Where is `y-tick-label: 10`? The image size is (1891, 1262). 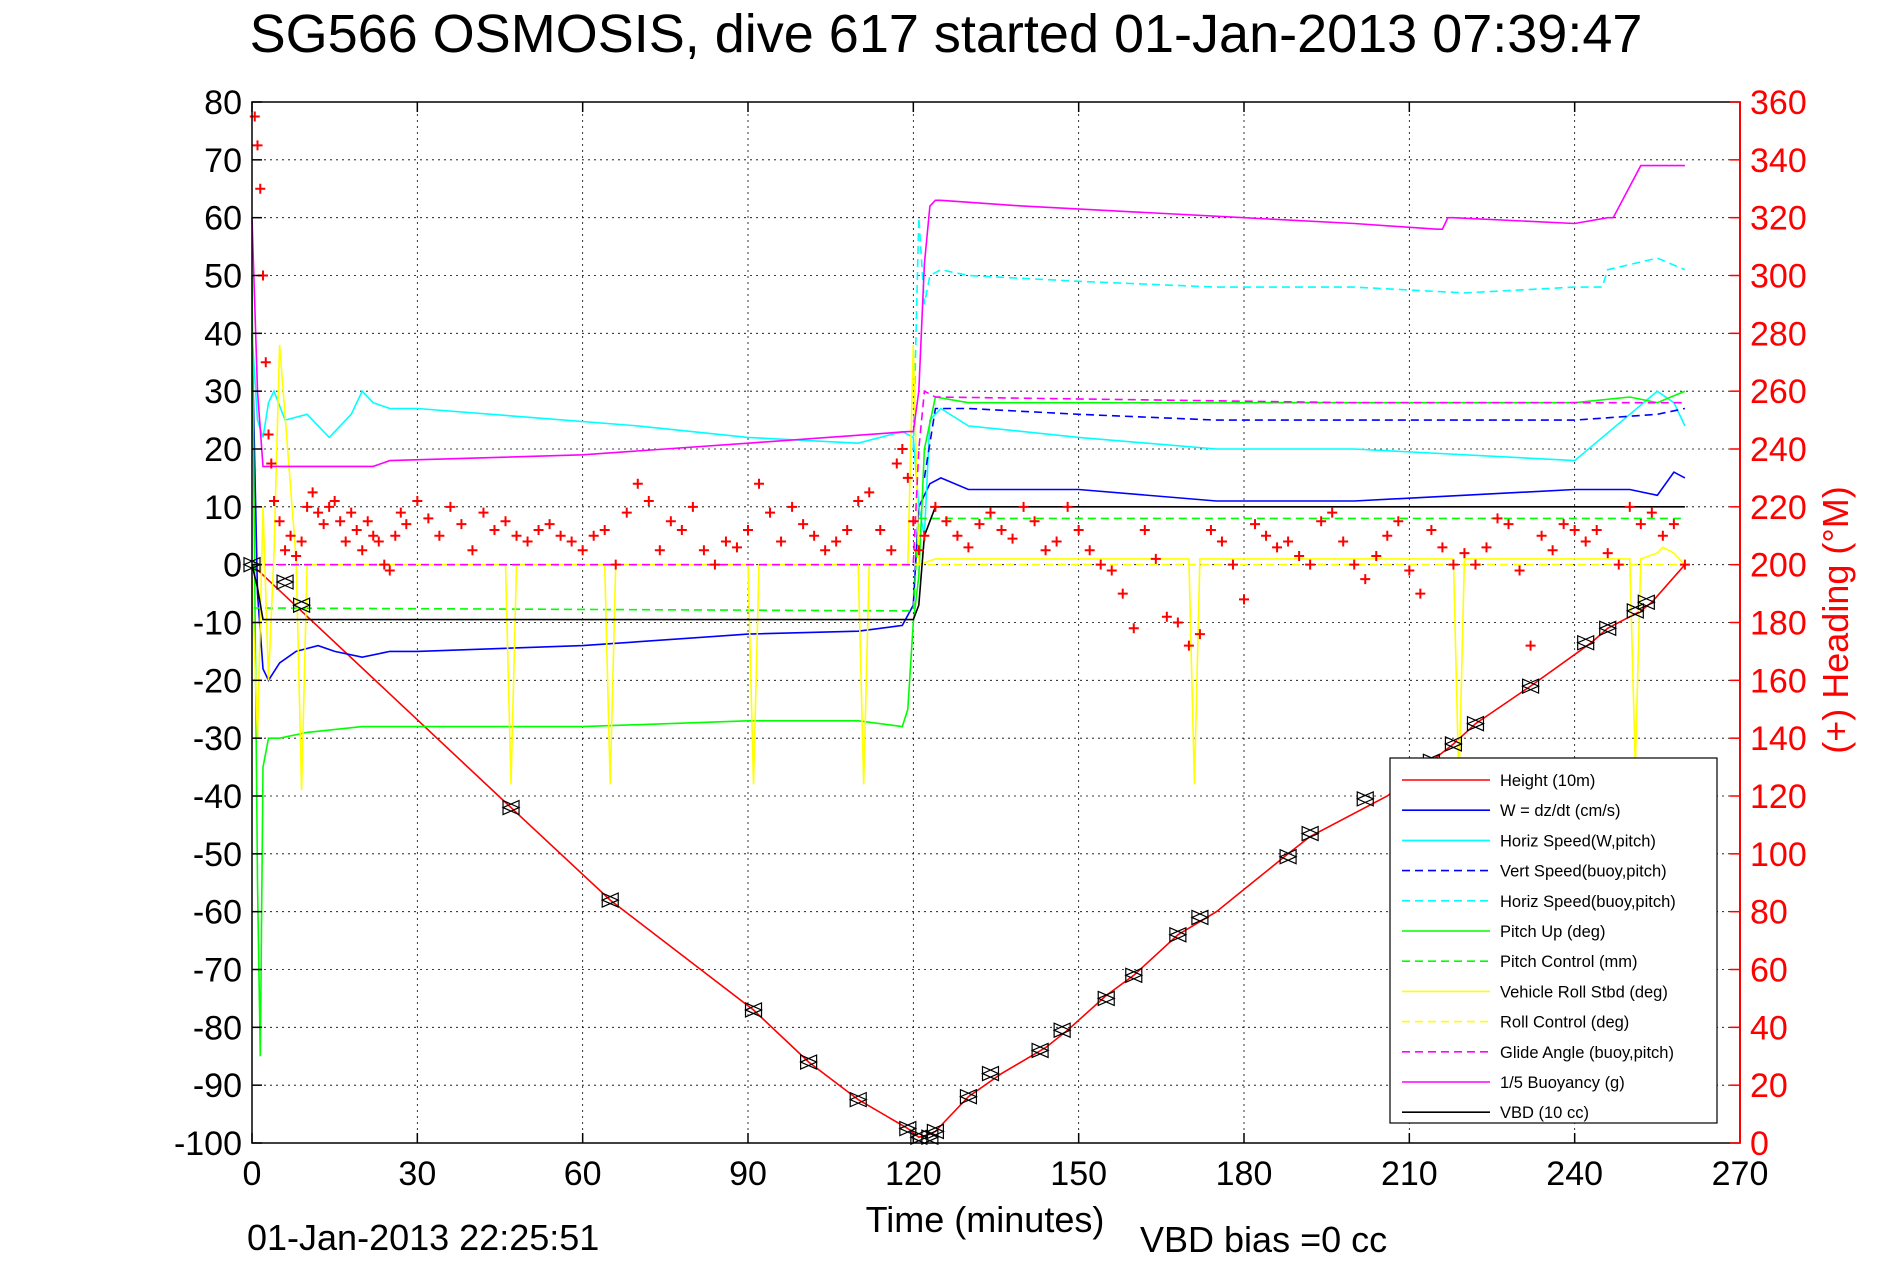
y-tick-label: 10 is located at coordinates (223, 508).